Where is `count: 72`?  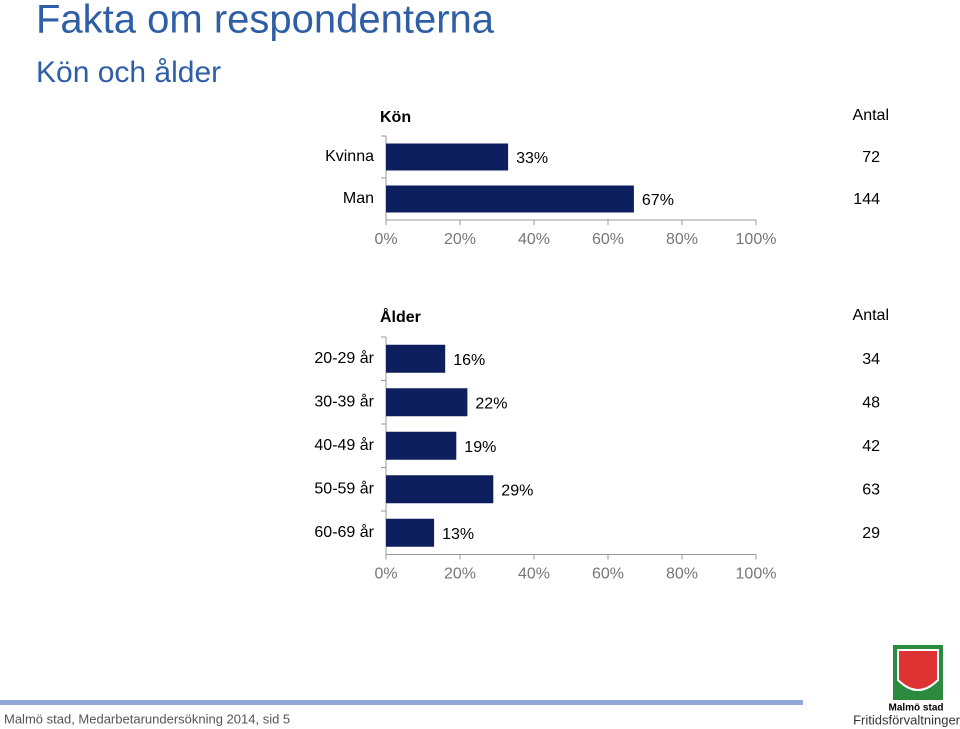 count: 72 is located at coordinates (871, 157).